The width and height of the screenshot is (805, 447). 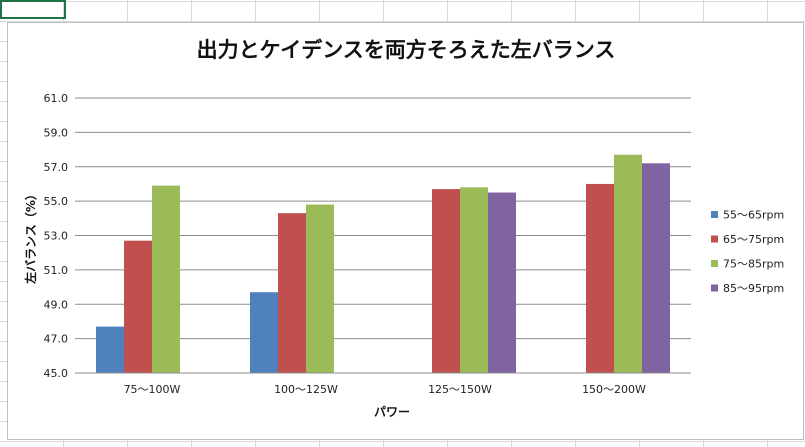 What do you see at coordinates (56, 304) in the screenshot?
I see `y-tick-label: 49.0` at bounding box center [56, 304].